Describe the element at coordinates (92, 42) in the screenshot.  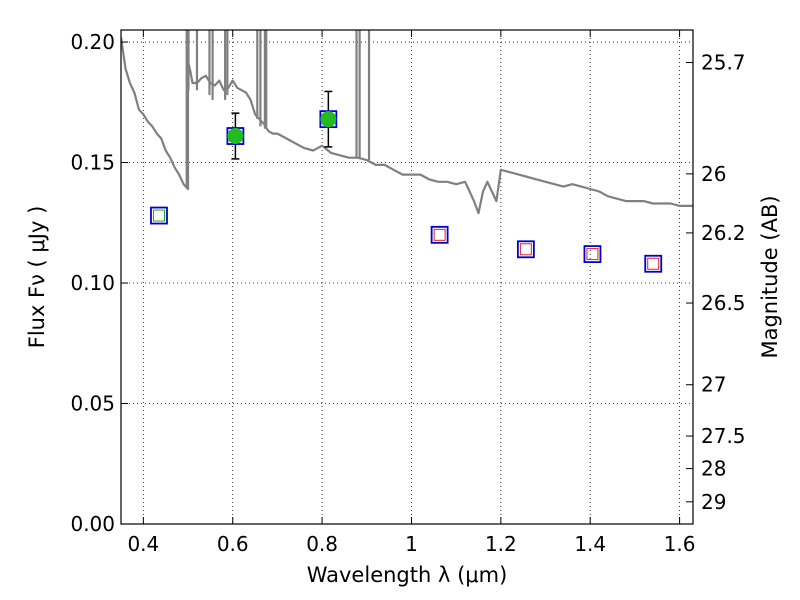
I see `y-tick-label: 0.20` at that location.